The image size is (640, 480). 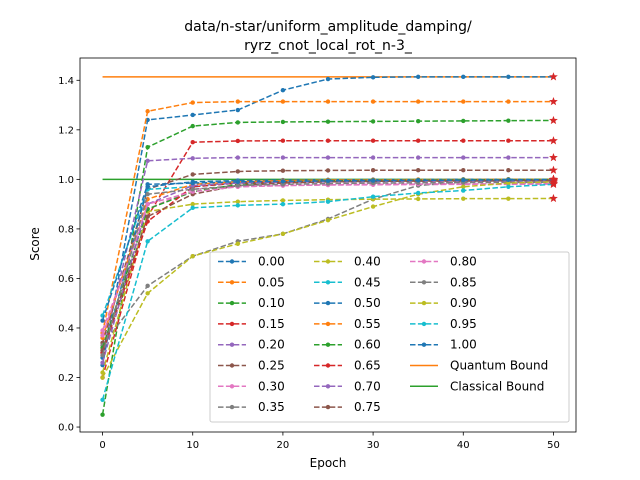 What do you see at coordinates (251, 345) in the screenshot?
I see `legend-item: 0.20` at bounding box center [251, 345].